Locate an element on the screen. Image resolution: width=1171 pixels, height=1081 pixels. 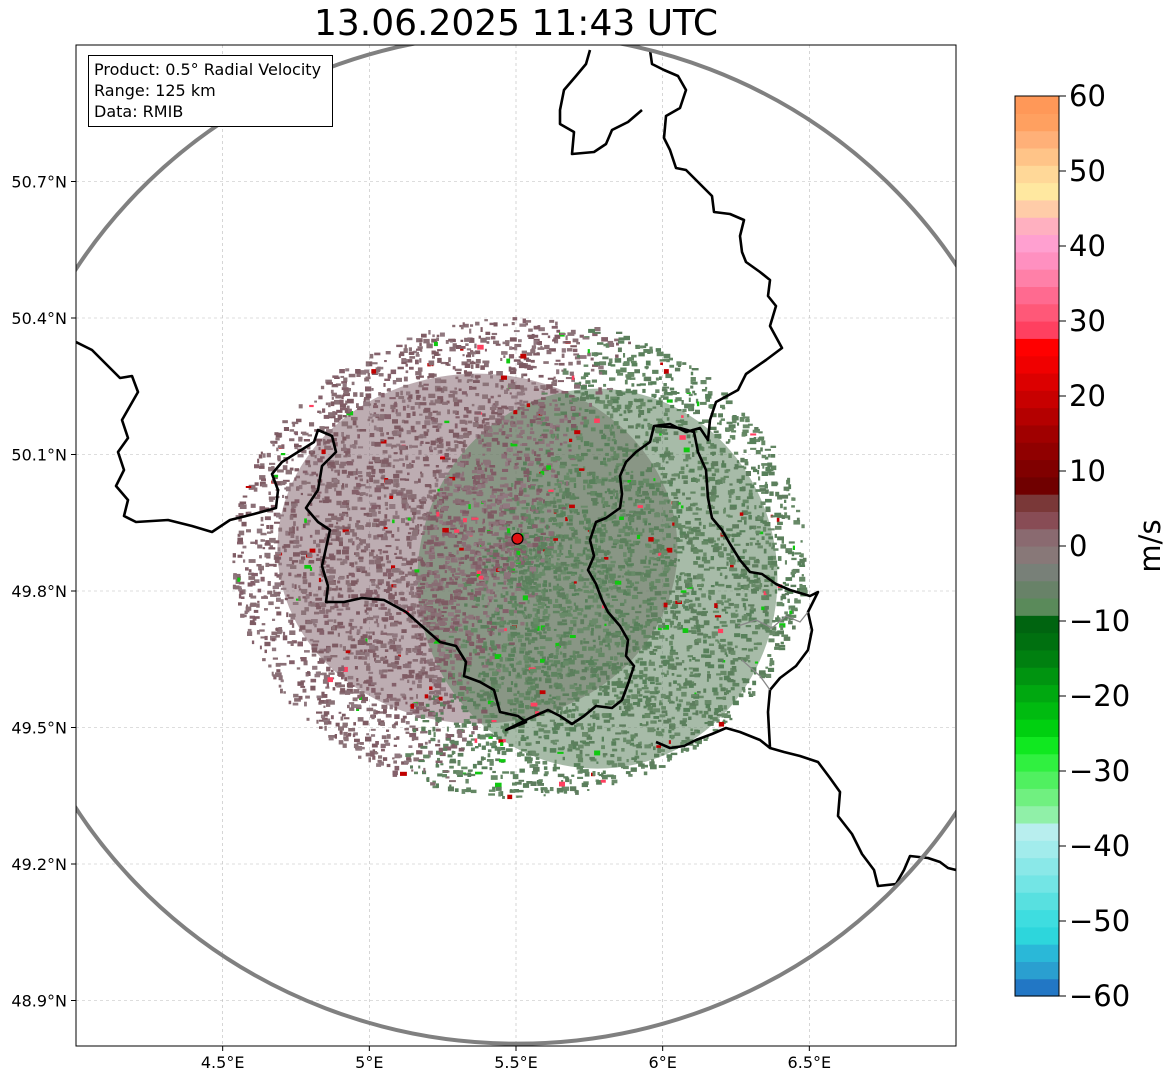
radar-site-dot is located at coordinates (517, 538).